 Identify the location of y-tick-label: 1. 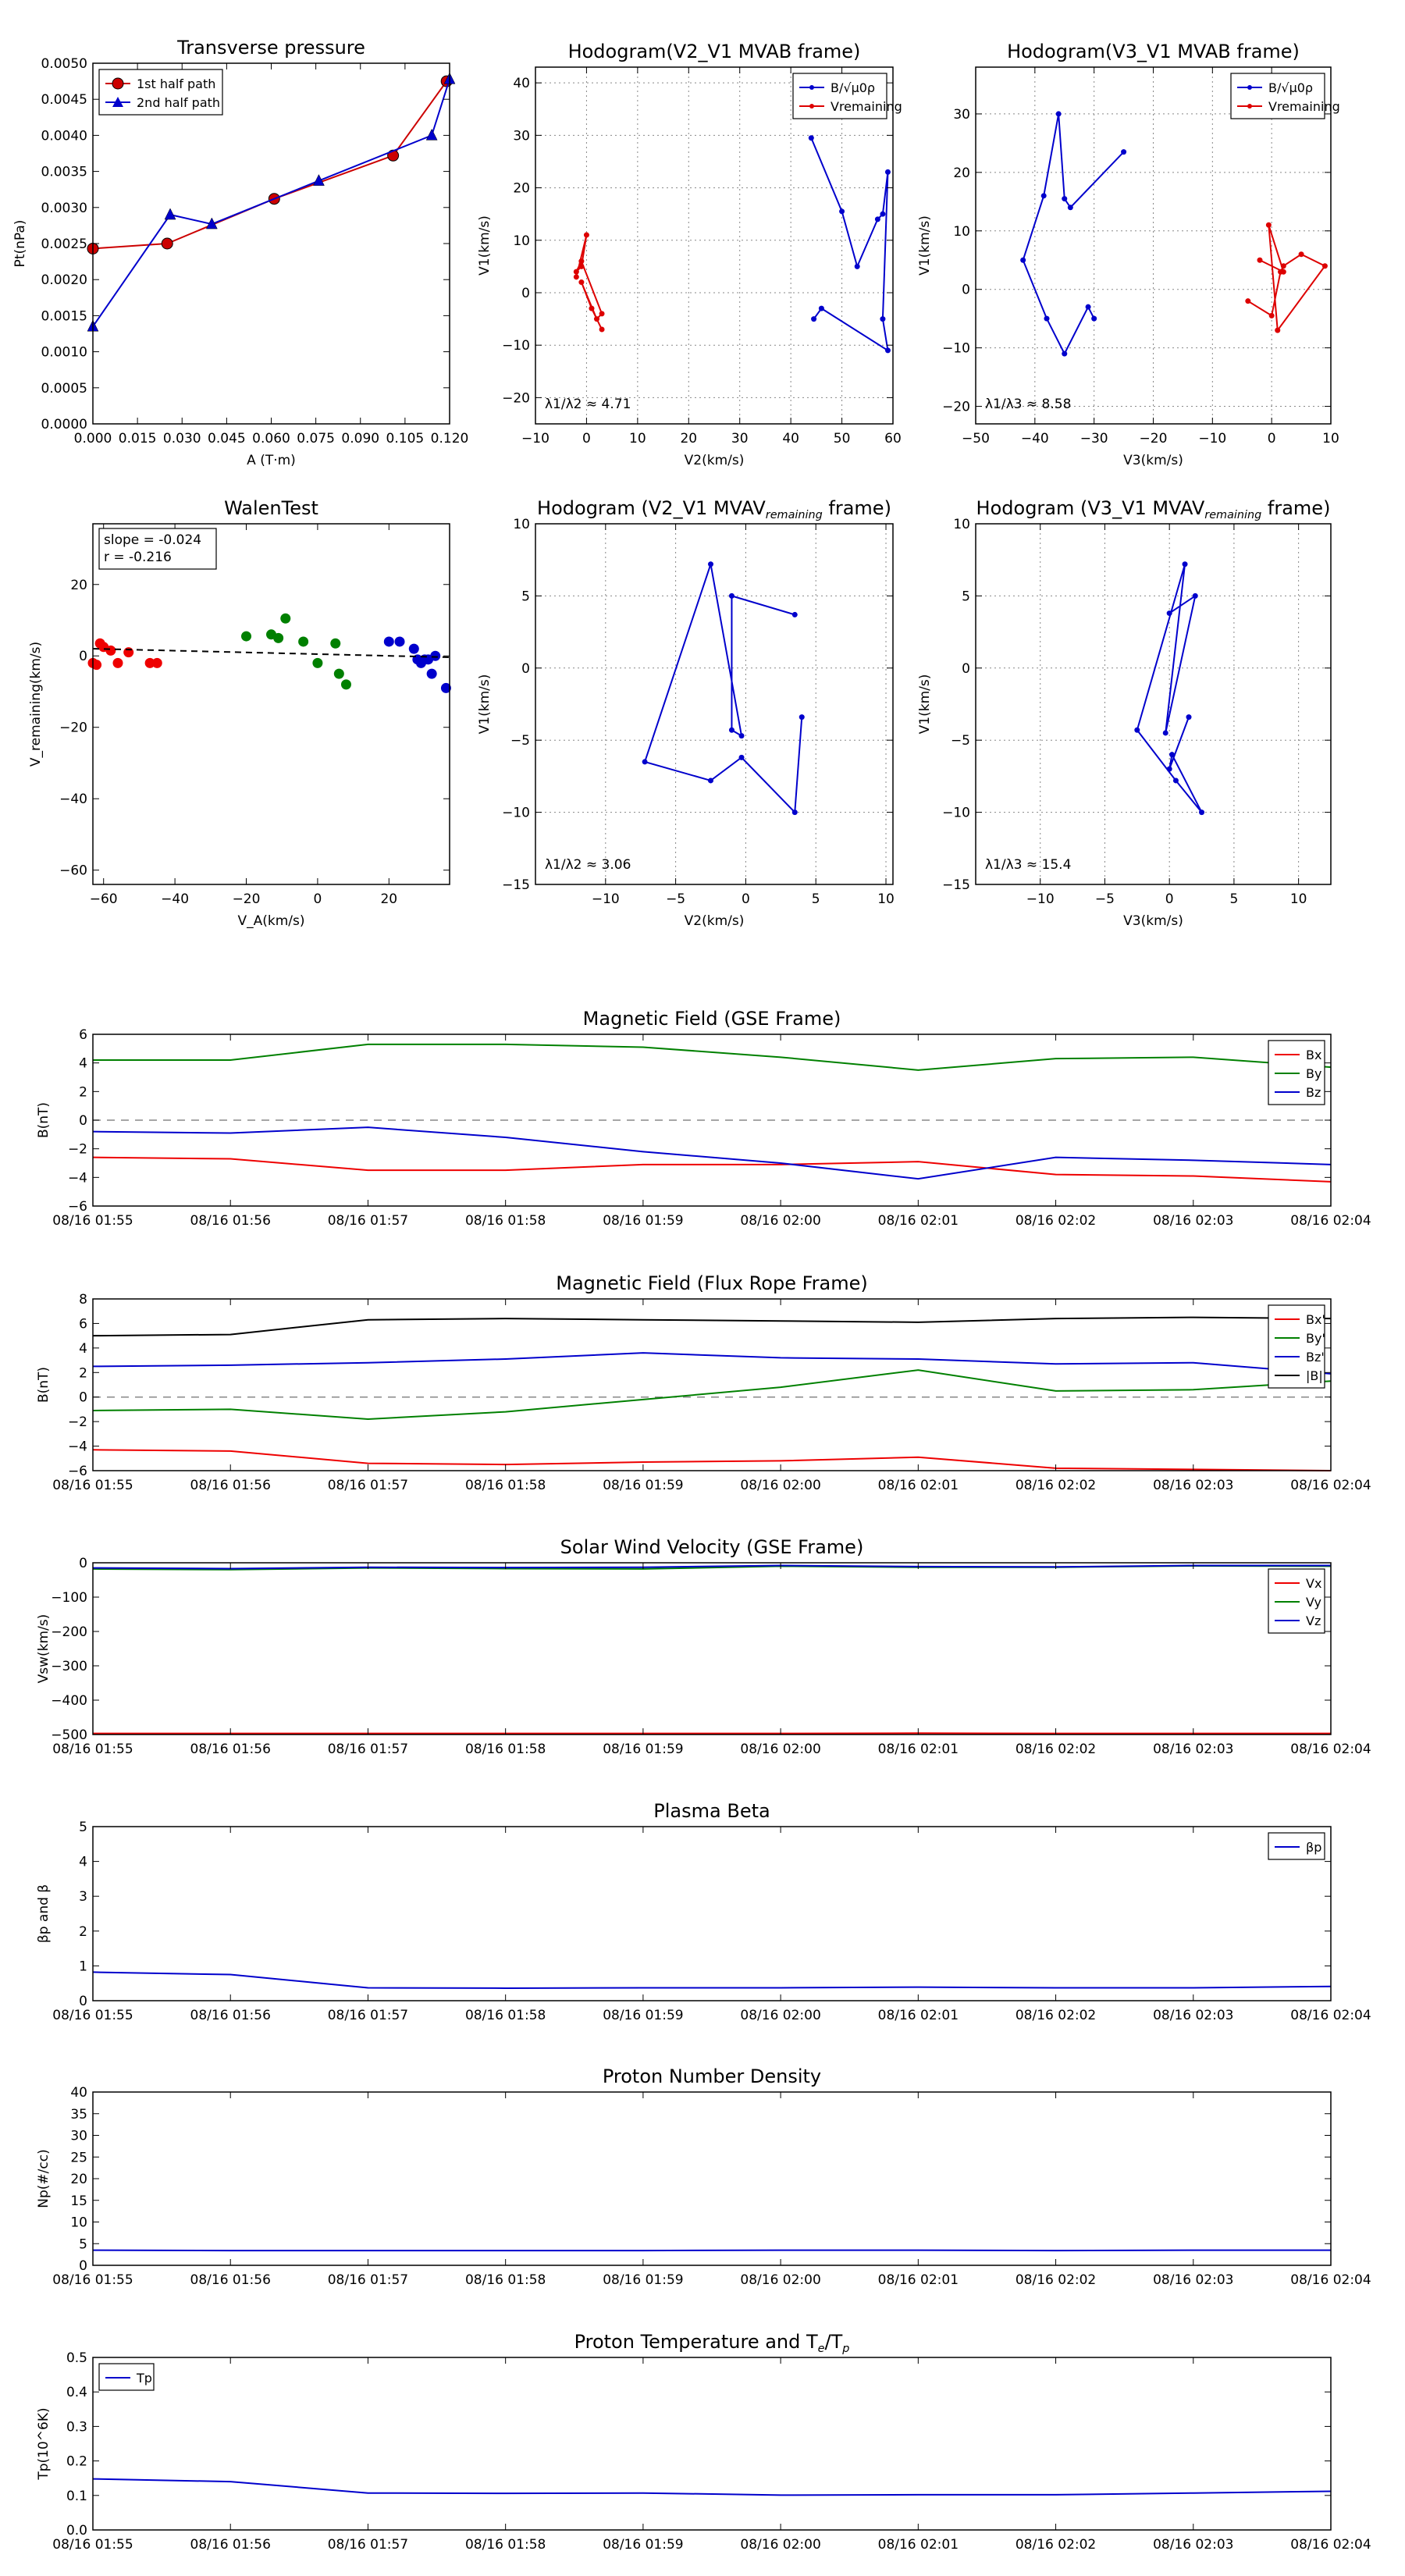
(83, 1966).